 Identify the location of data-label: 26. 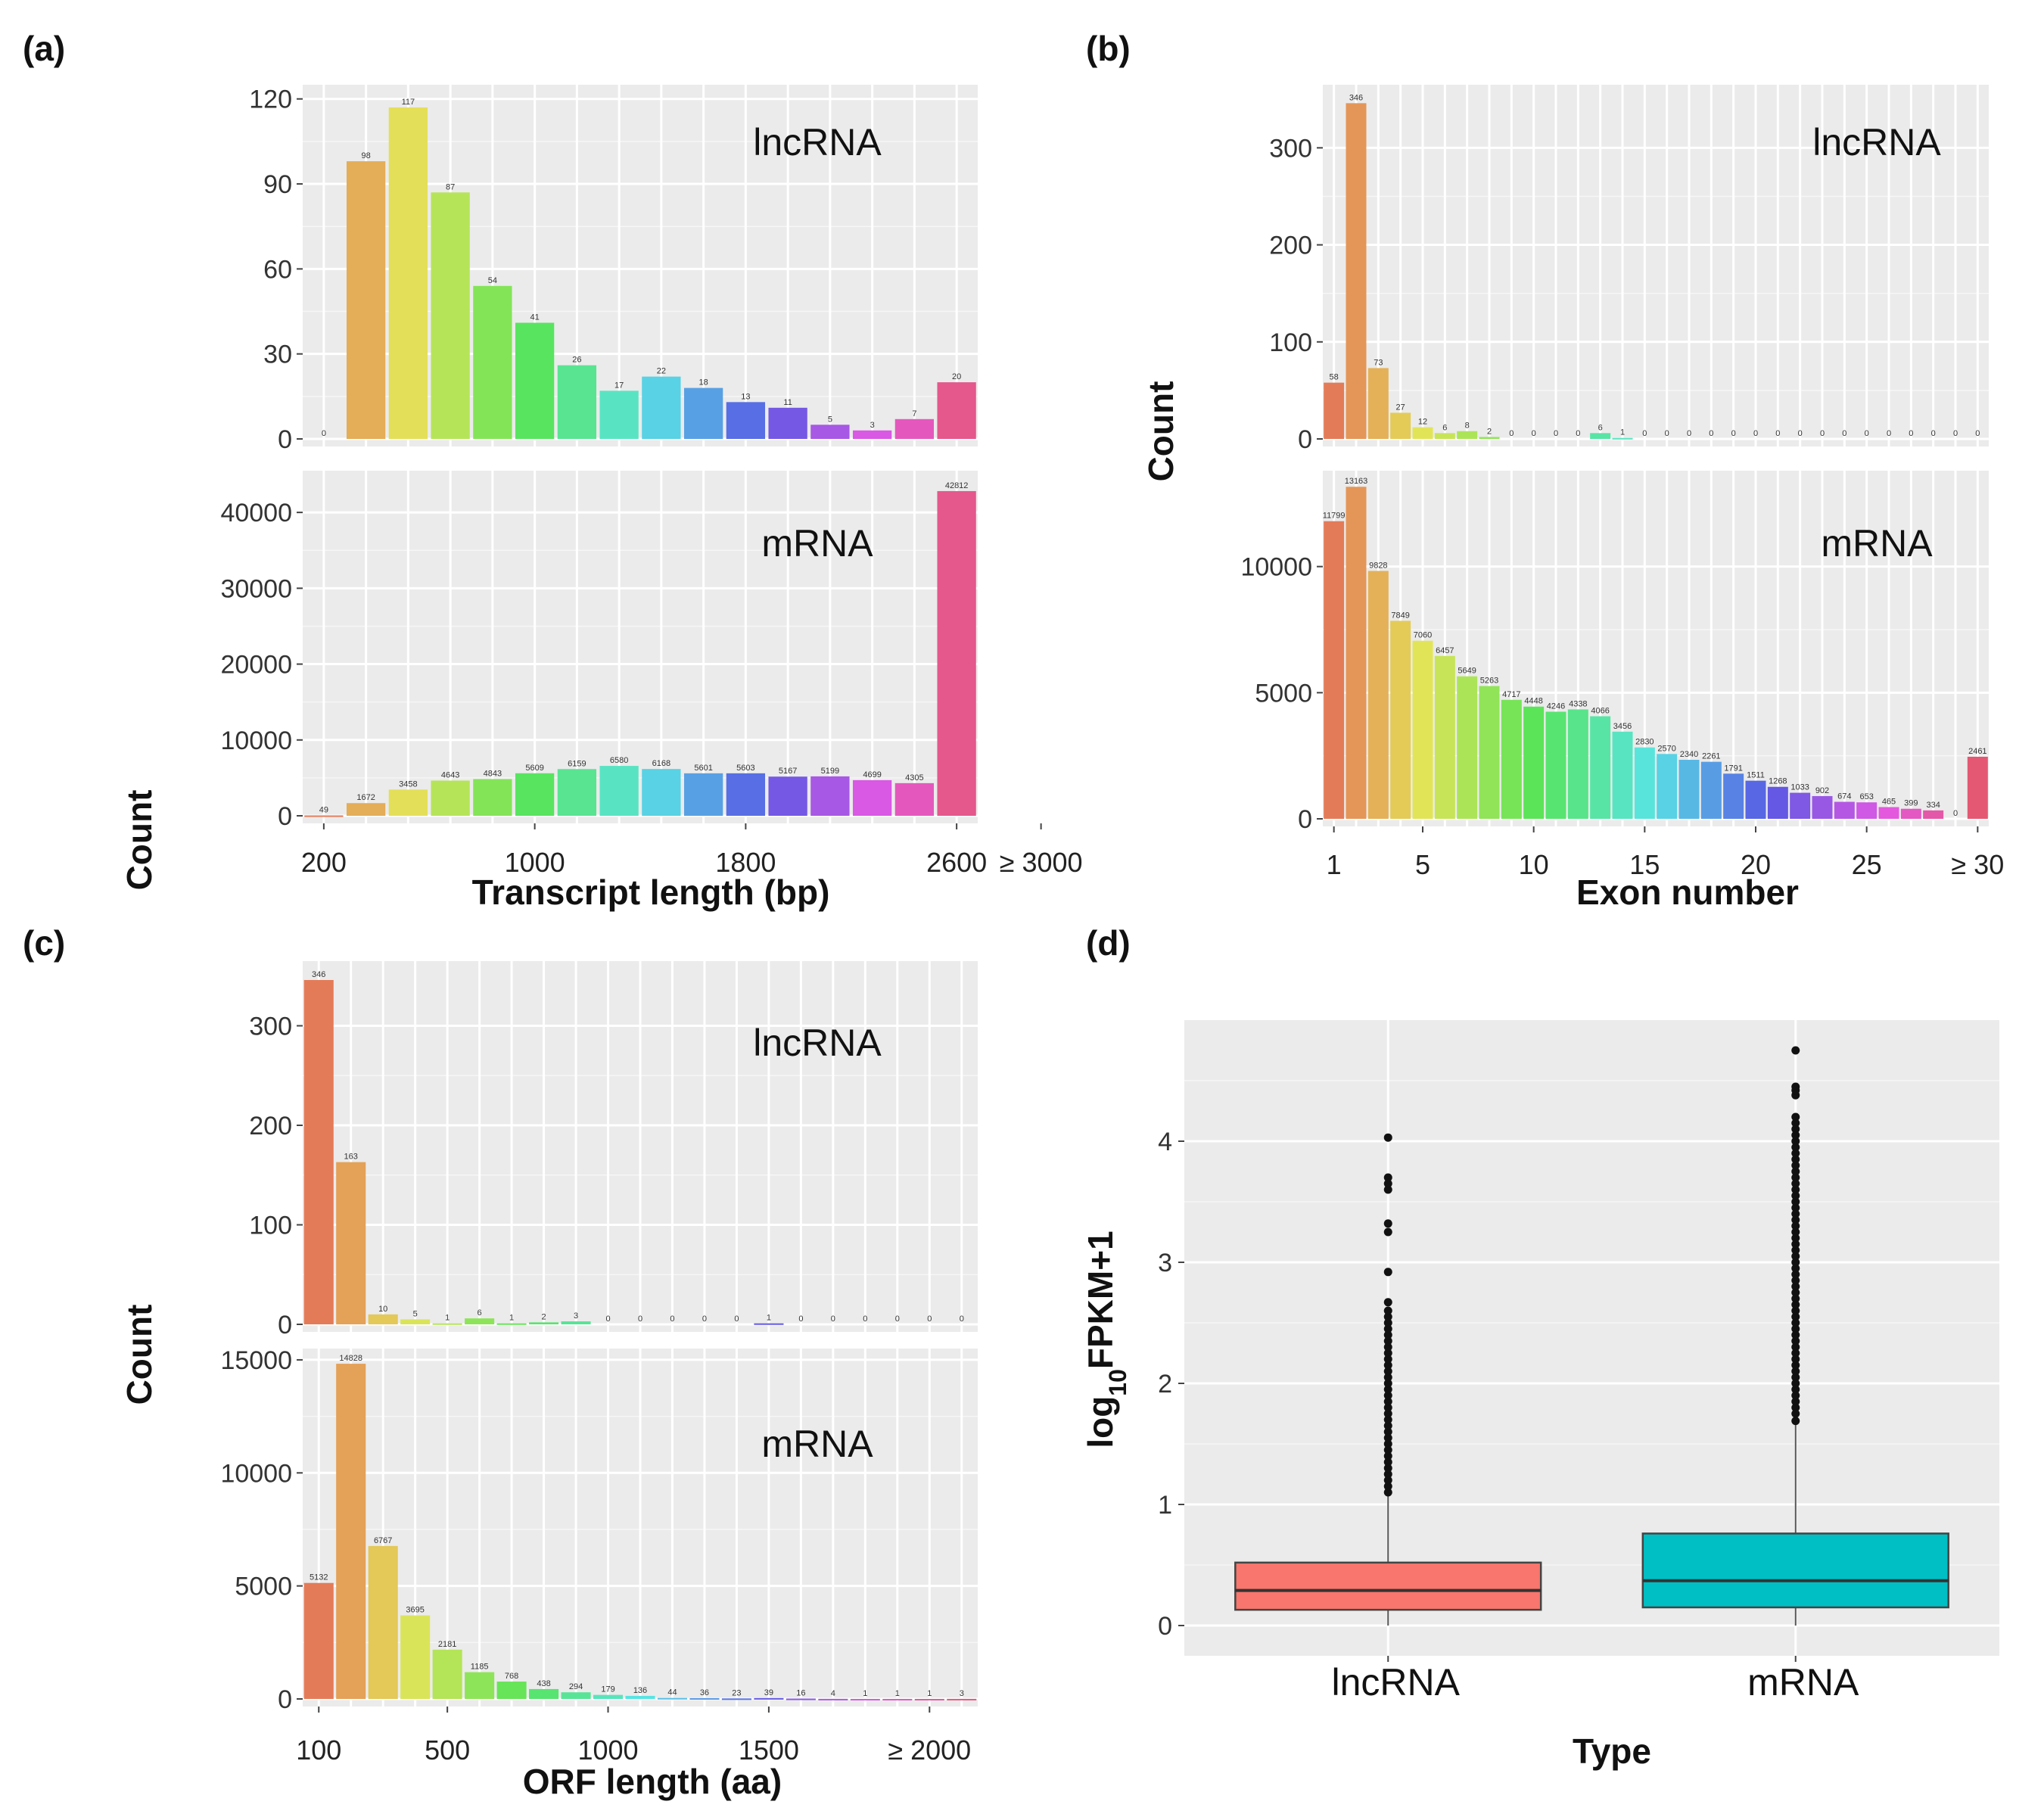
(576, 360).